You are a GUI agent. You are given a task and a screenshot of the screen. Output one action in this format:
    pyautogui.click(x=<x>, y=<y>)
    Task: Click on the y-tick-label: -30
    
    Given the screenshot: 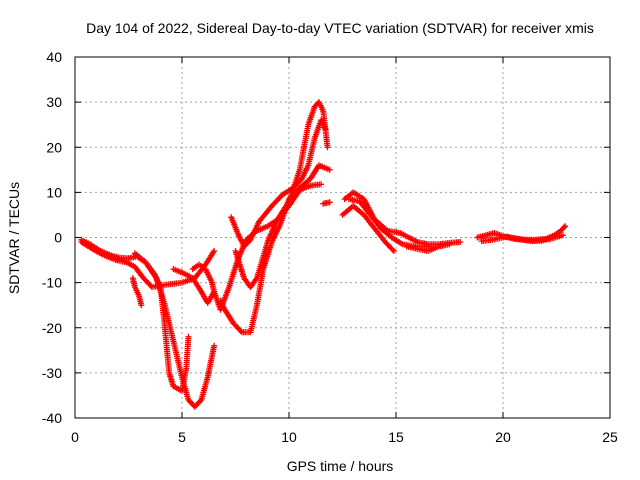 What is the action you would take?
    pyautogui.click(x=52, y=373)
    